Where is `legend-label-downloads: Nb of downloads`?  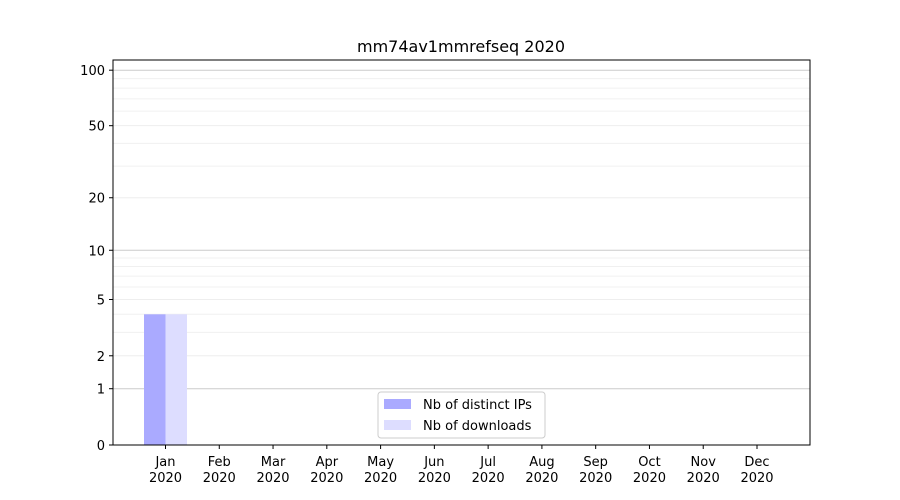
legend-label-downloads: Nb of downloads is located at coordinates (477, 426).